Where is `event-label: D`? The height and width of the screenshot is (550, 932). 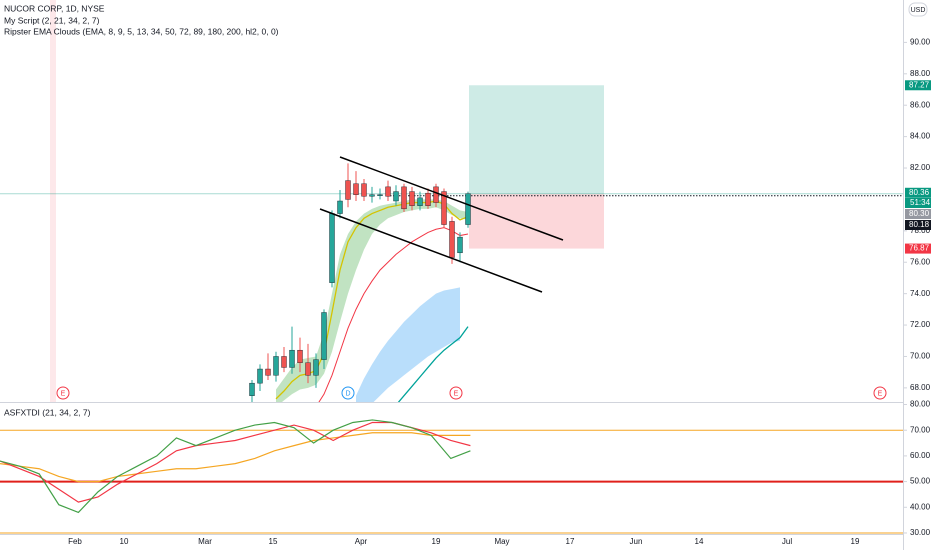 event-label: D is located at coordinates (347, 393).